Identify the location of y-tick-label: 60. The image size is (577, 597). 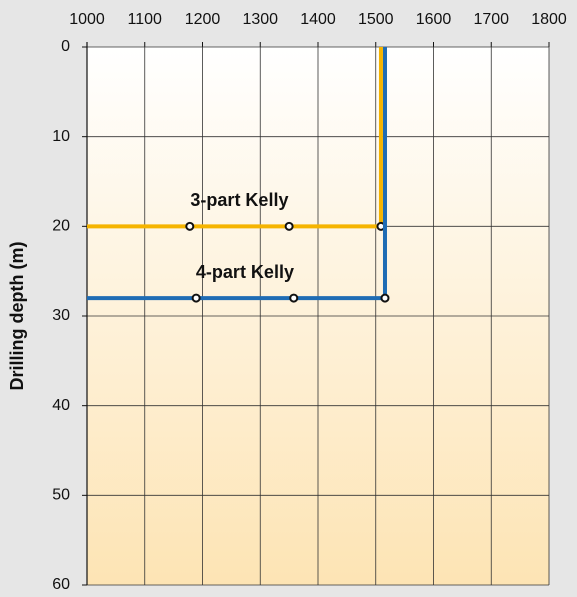
(61, 584).